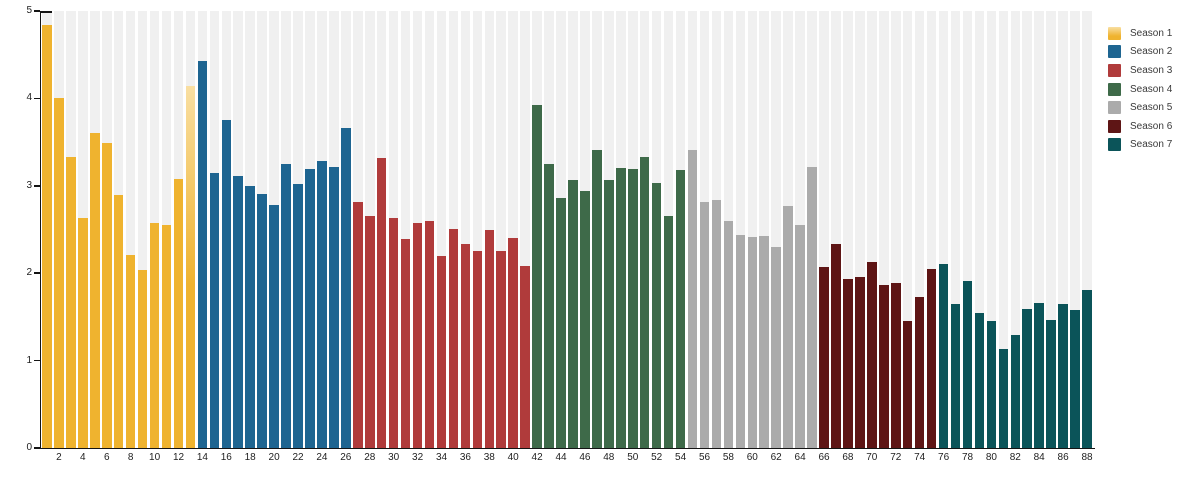  What do you see at coordinates (1140, 70) in the screenshot?
I see `legend-item-3: Season 3` at bounding box center [1140, 70].